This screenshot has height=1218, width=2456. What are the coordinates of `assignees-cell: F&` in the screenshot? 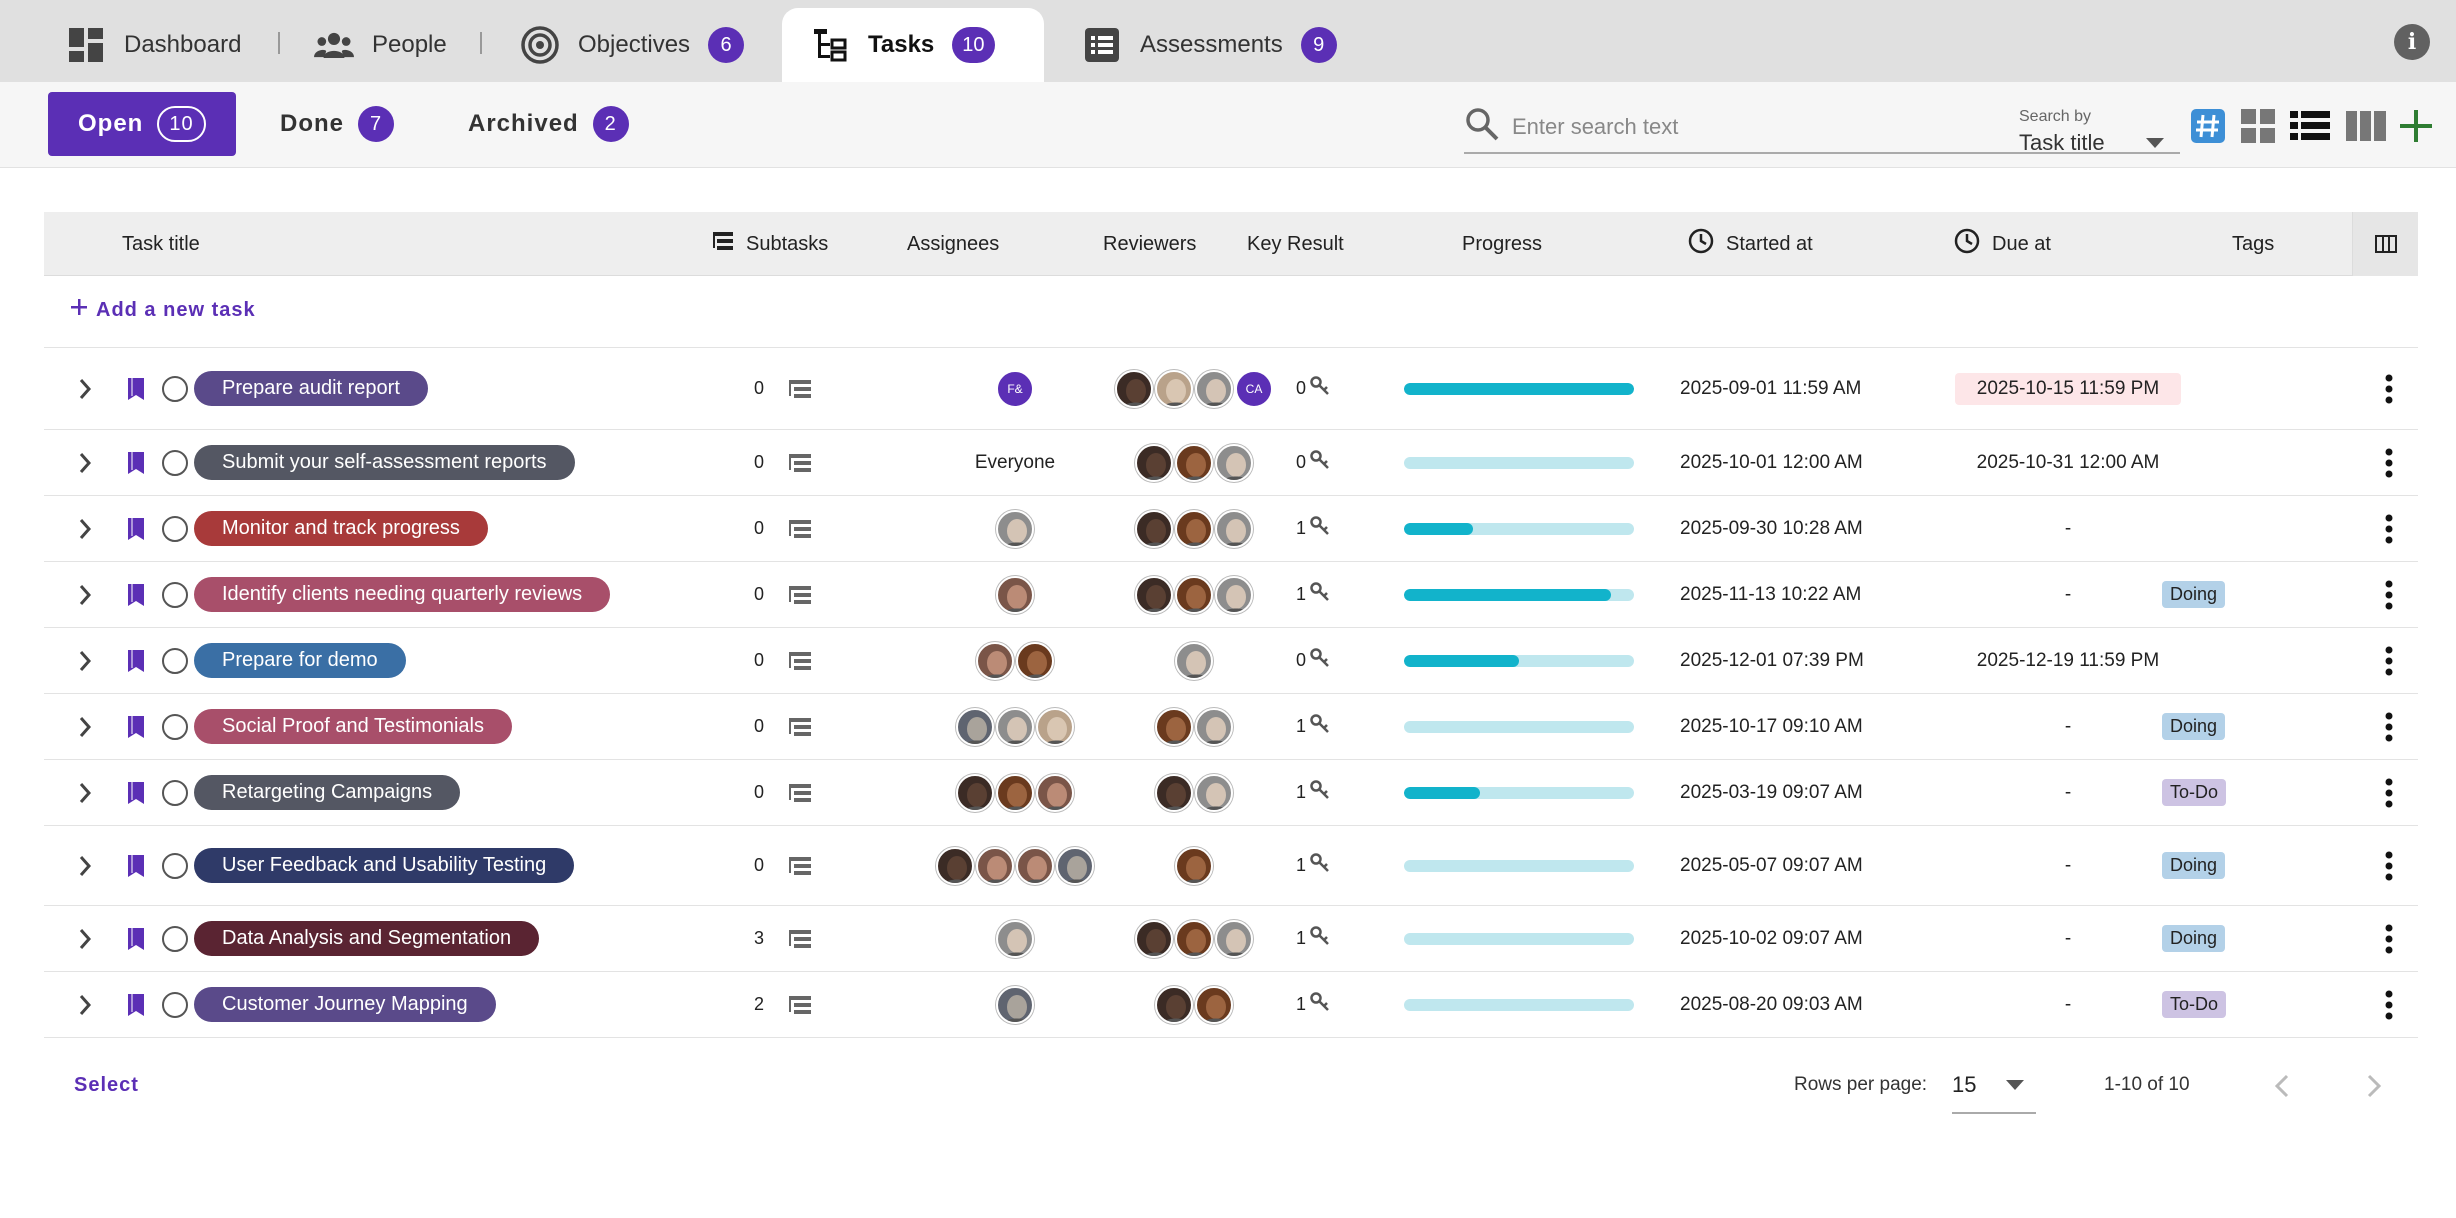 It's located at (1015, 388).